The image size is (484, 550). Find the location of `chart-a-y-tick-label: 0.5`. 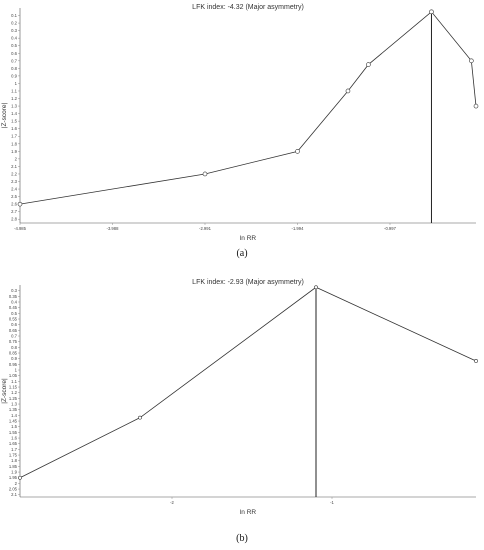

chart-a-y-tick-label: 0.5 is located at coordinates (14, 45).